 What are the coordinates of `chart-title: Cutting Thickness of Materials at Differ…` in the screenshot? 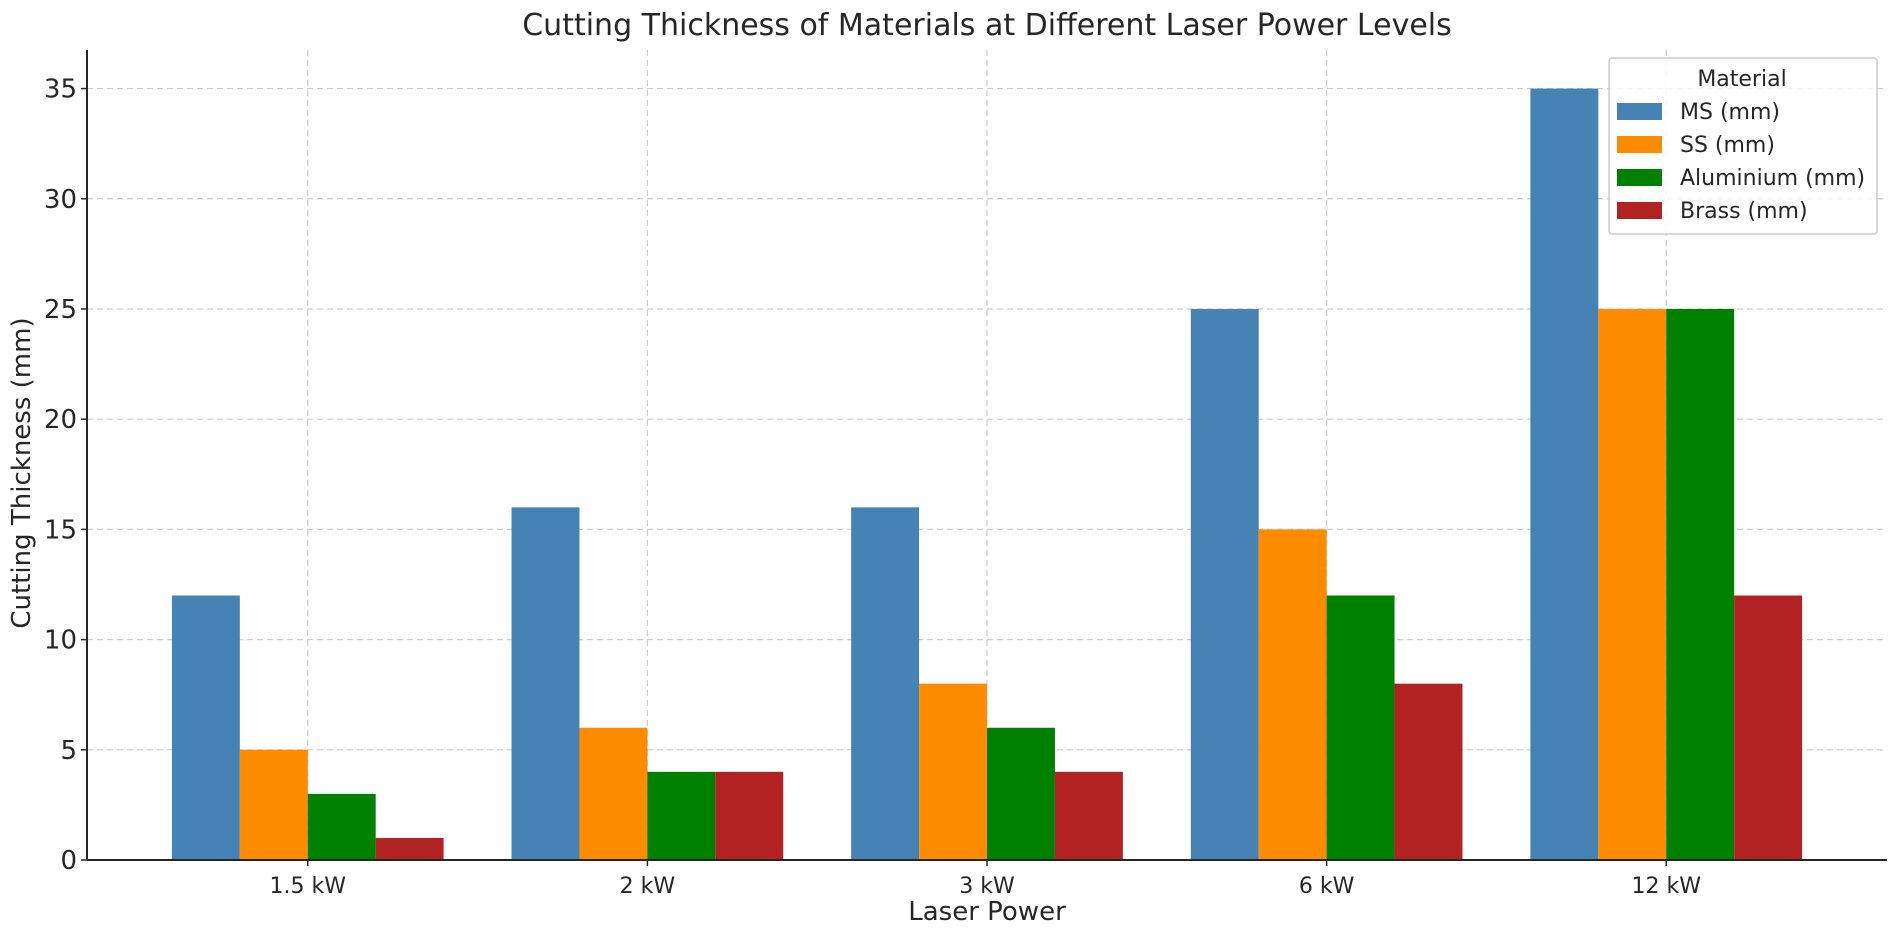 It's located at (987, 25).